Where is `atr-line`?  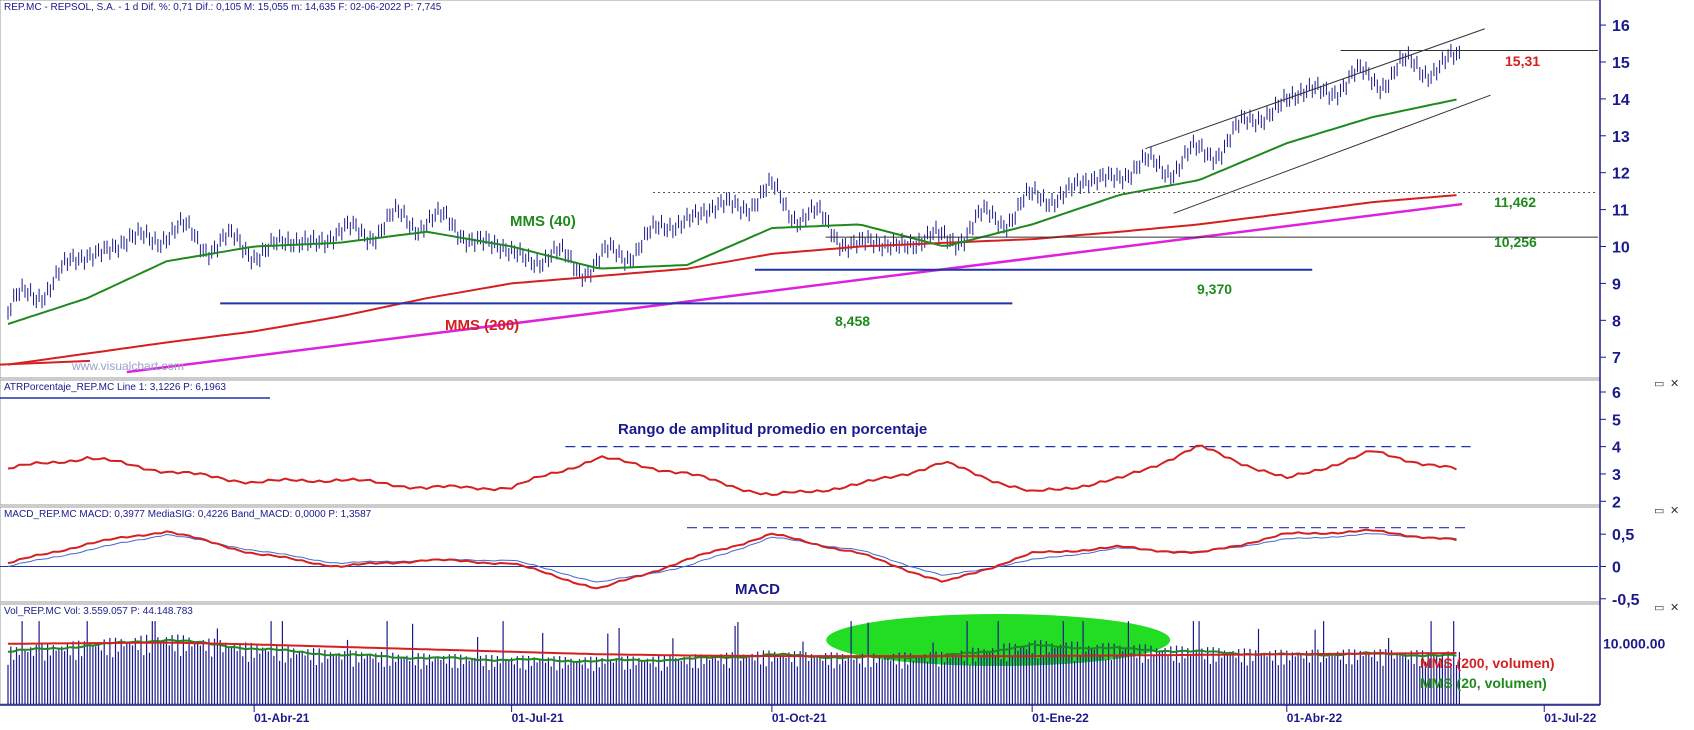 atr-line is located at coordinates (732, 470).